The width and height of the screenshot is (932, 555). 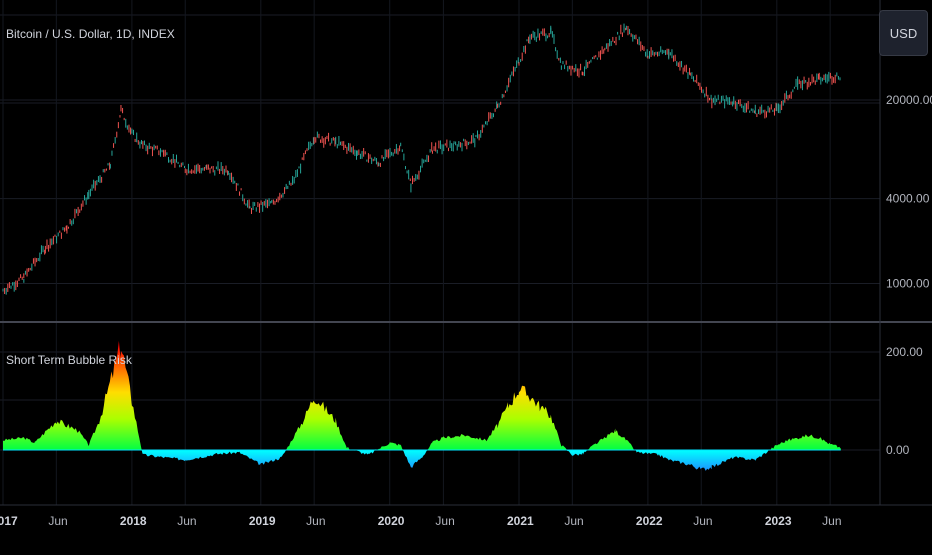 I want to click on indicator-tick-label: 200.00, so click(x=904, y=352).